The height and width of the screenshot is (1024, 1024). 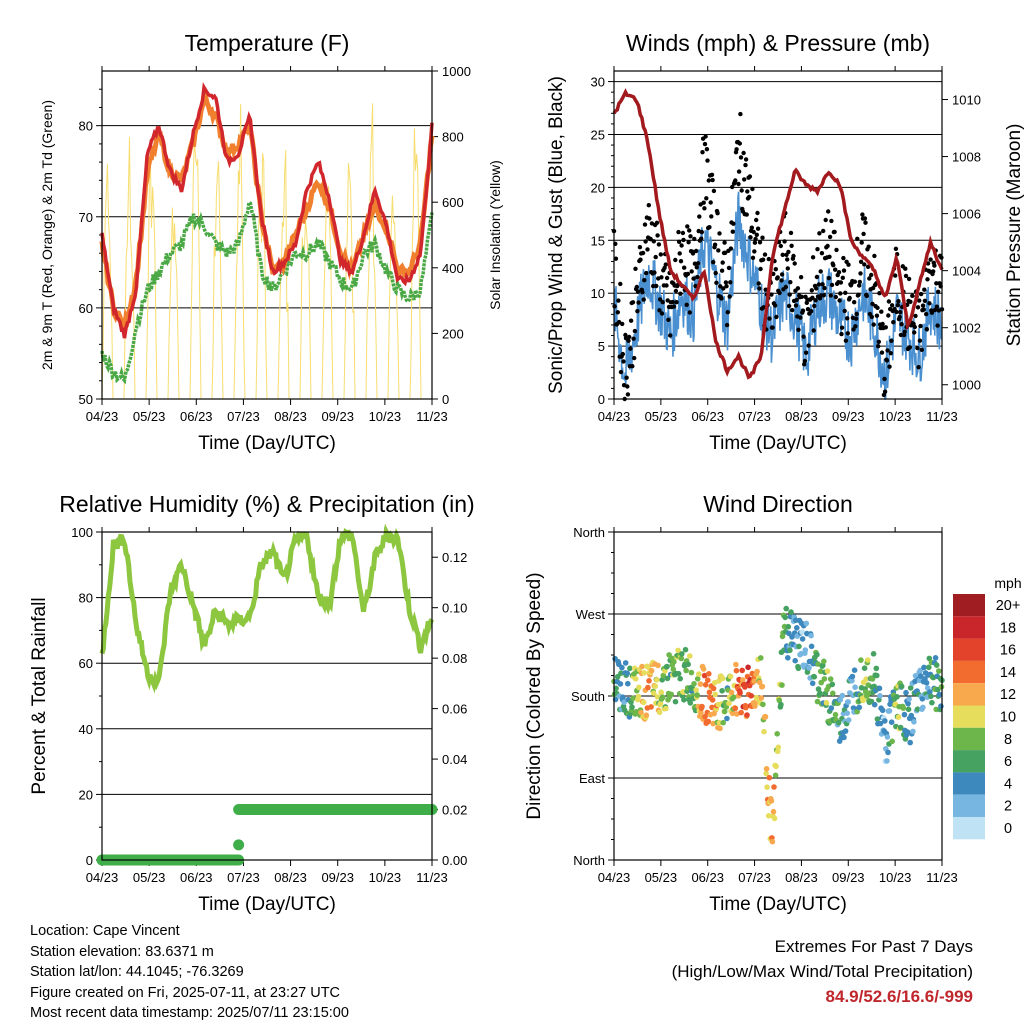 I want to click on y2-tick-label: 0.00, so click(x=454, y=860).